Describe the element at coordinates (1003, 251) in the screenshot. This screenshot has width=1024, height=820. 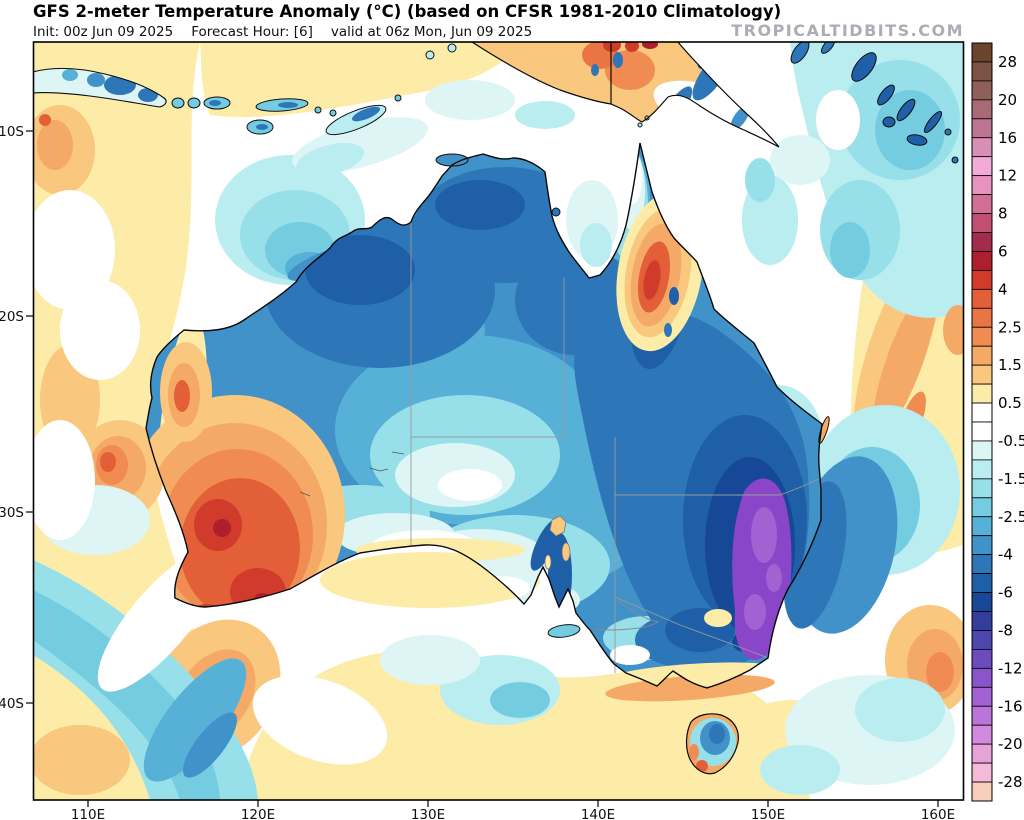
I see `colorbar-tick-label: 6` at that location.